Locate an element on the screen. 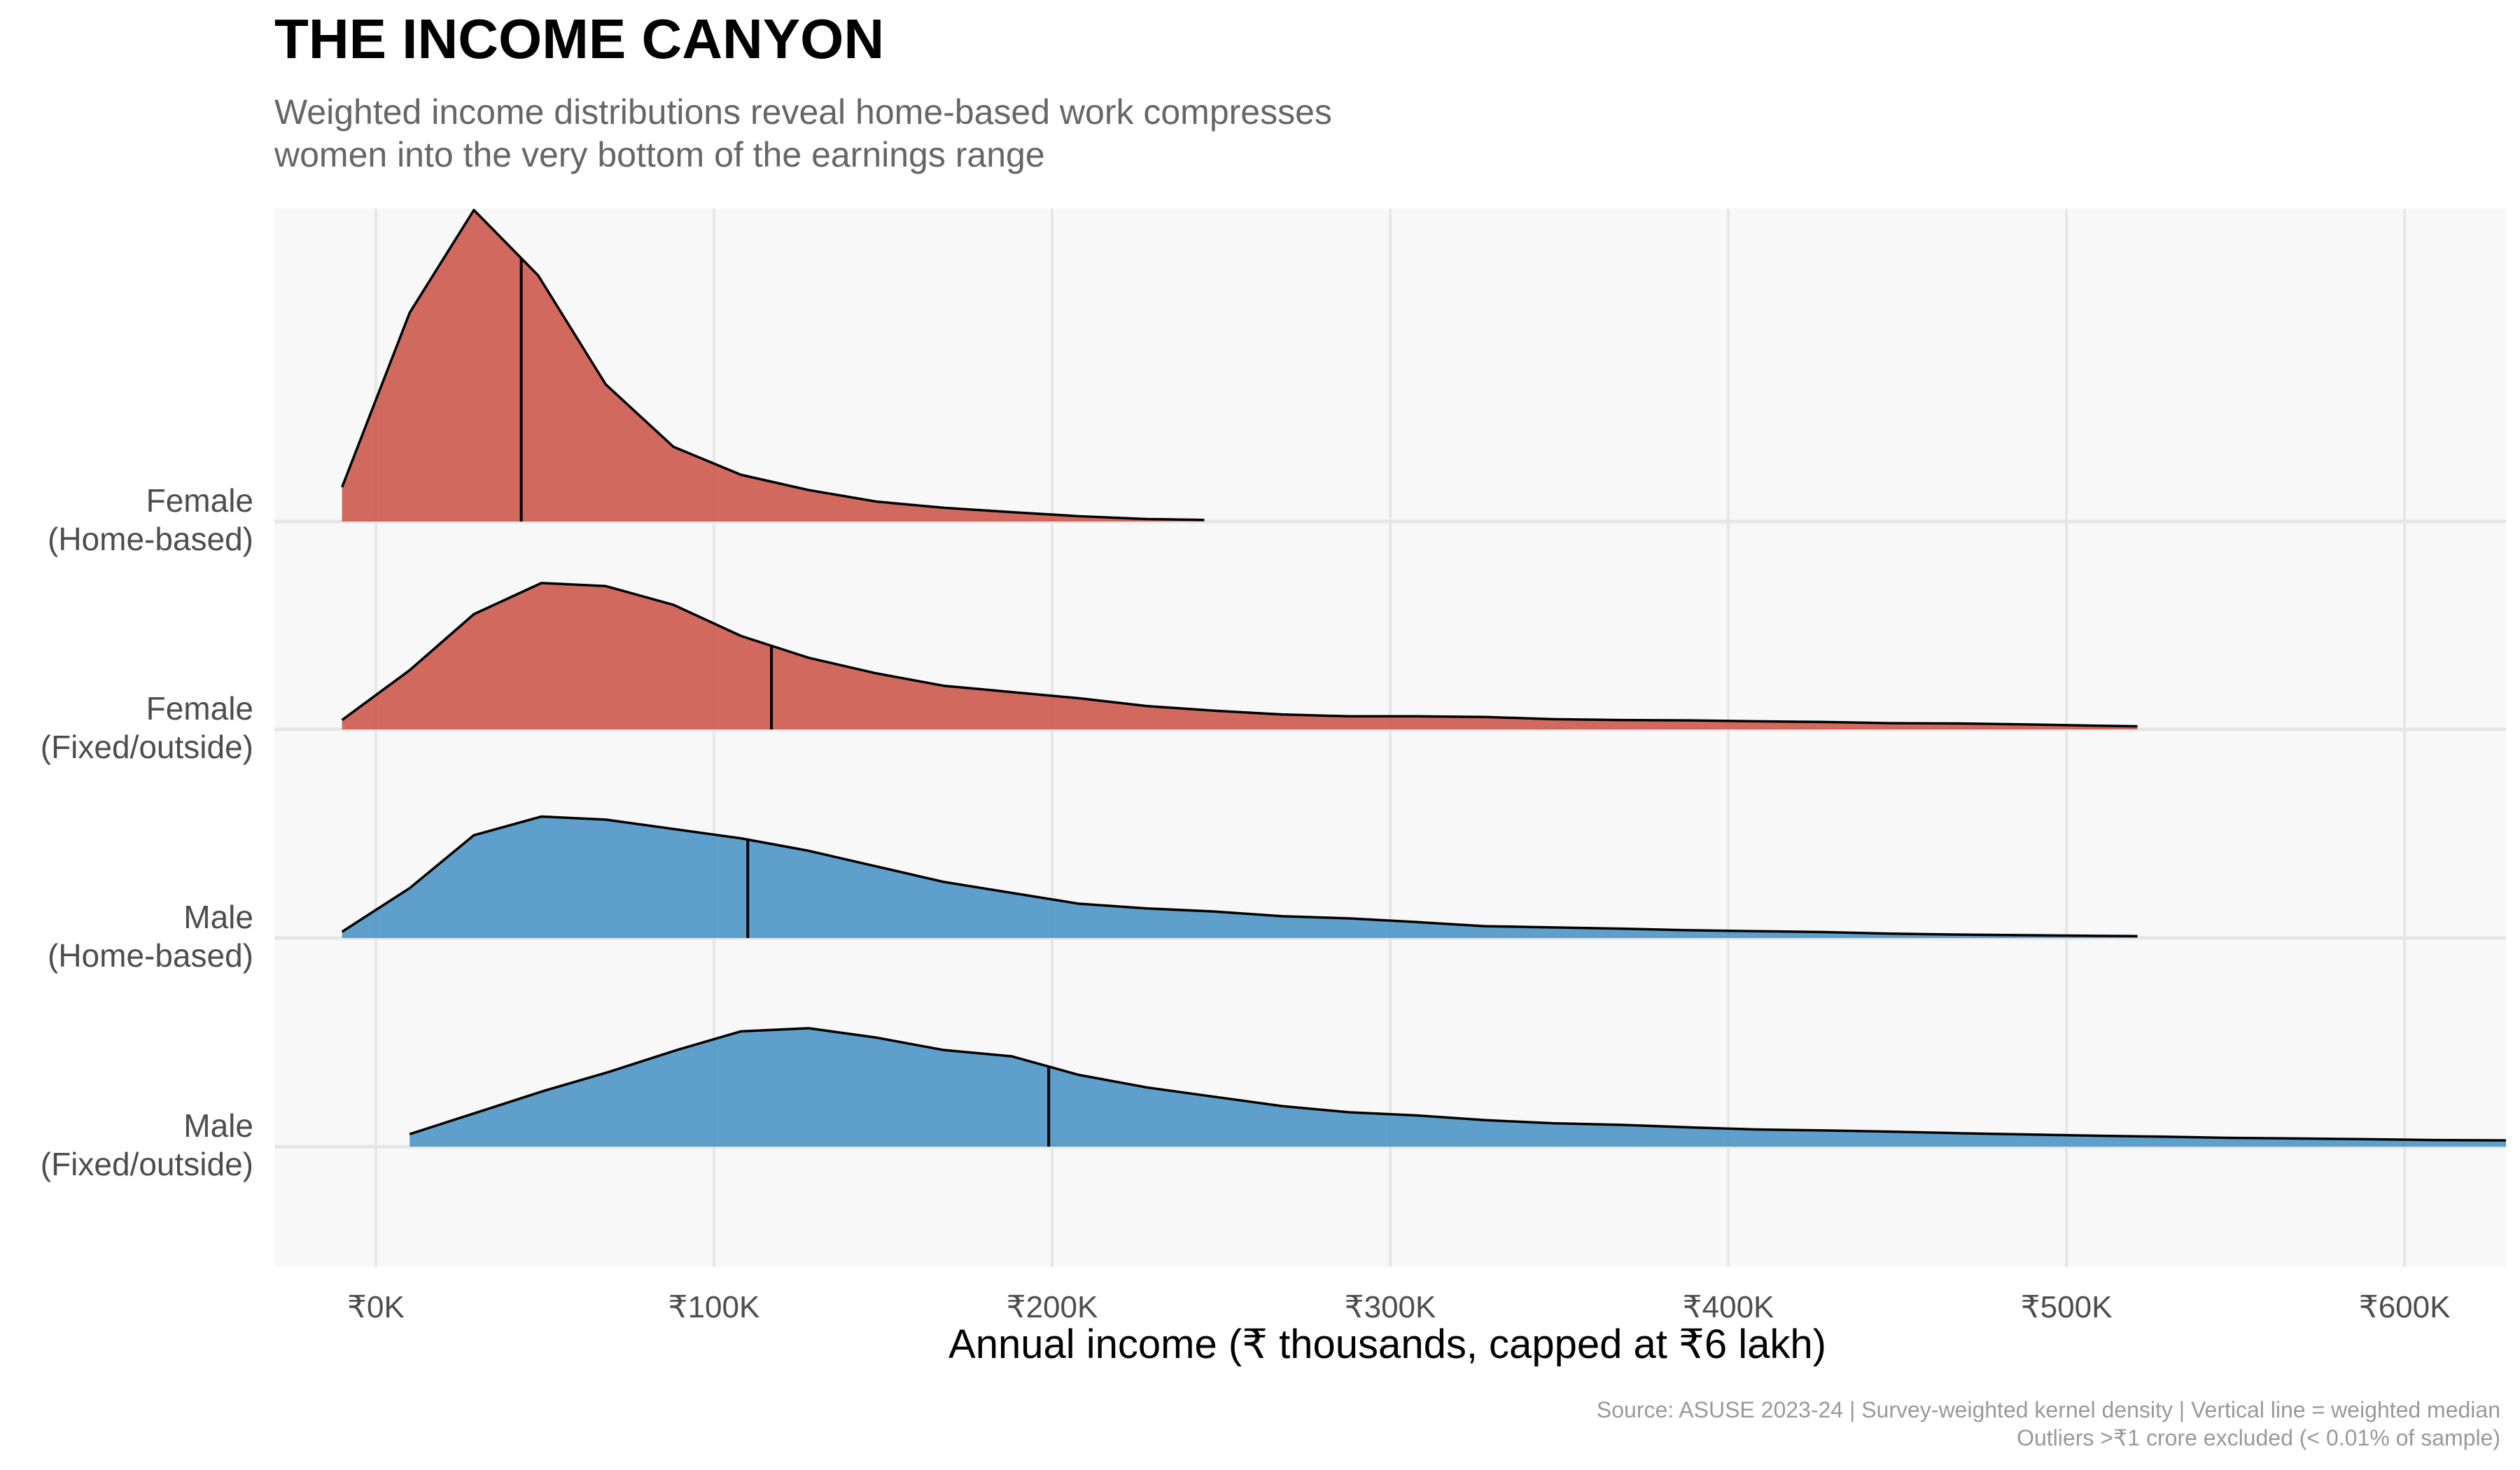  x-tick-label: ₹600K is located at coordinates (2405, 1307).